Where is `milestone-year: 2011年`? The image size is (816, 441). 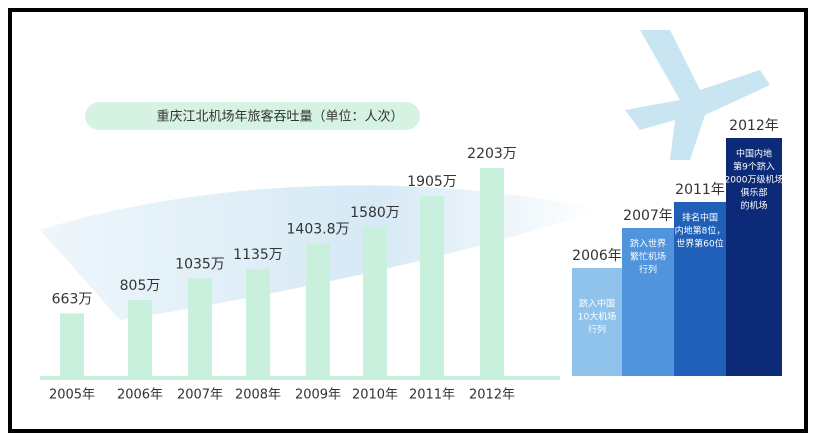 milestone-year: 2011年 is located at coordinates (700, 190).